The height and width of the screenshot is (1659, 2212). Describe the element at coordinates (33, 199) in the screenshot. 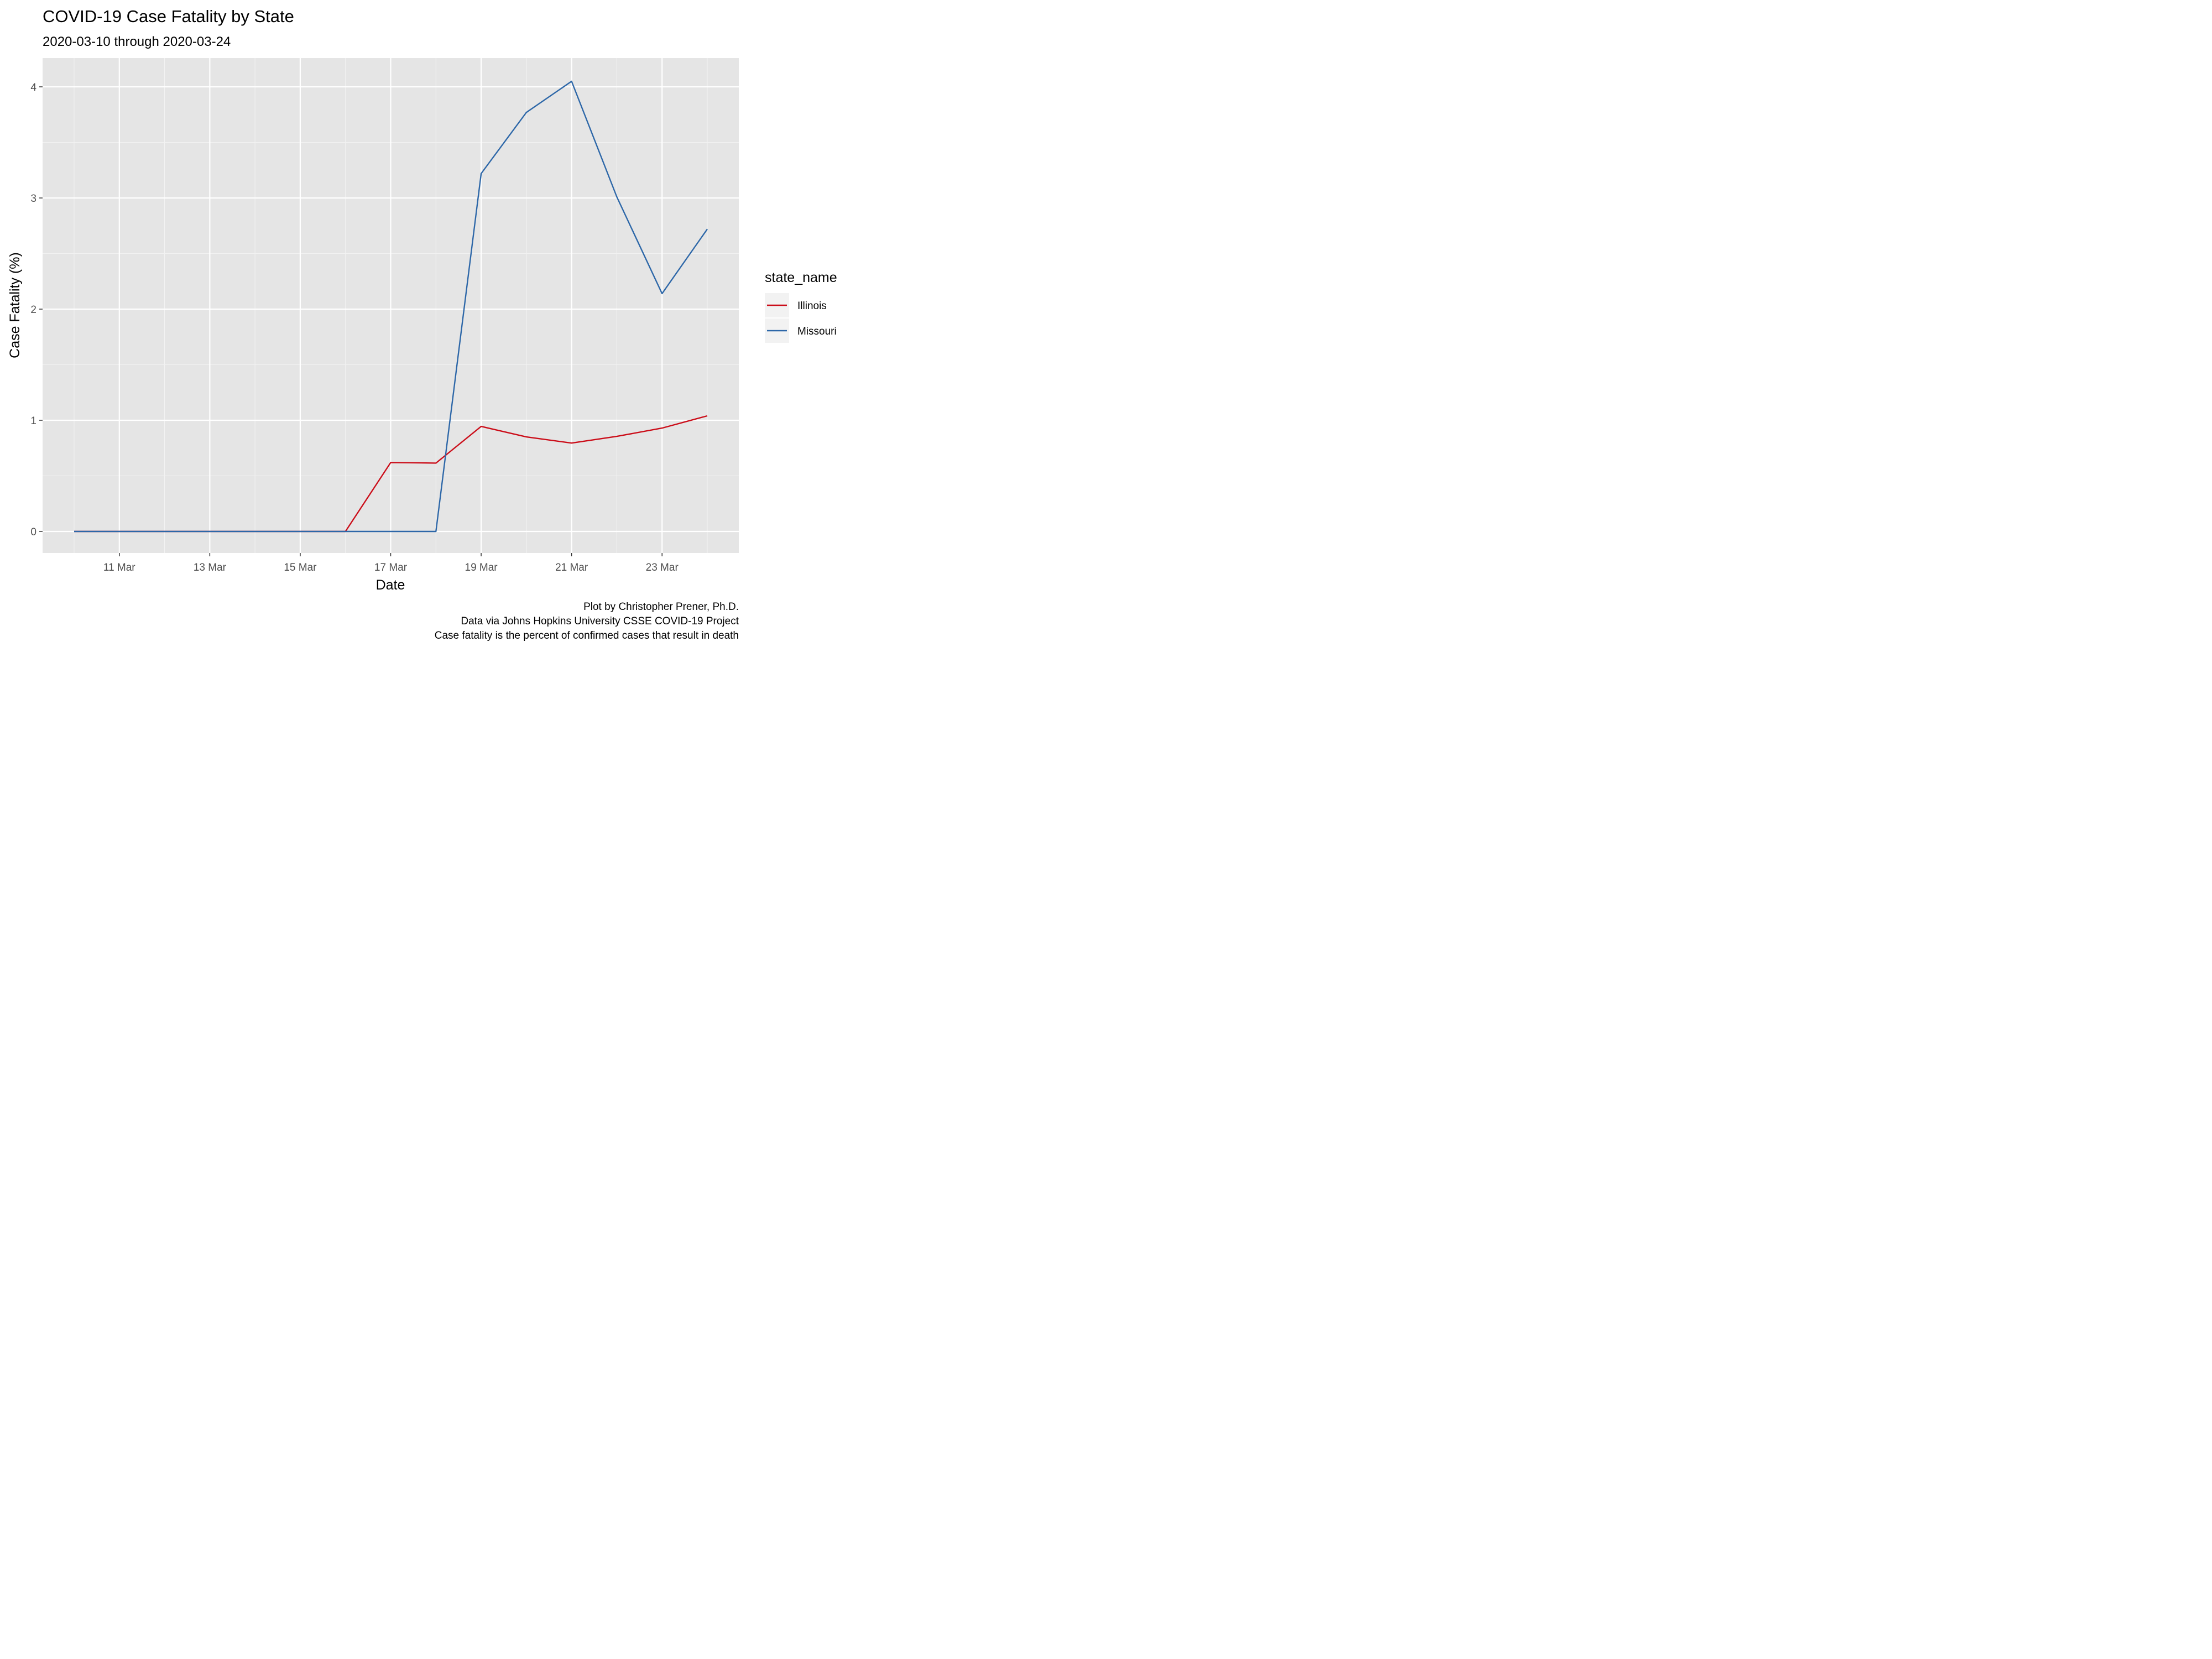

I see `y-tick-label: 3` at that location.